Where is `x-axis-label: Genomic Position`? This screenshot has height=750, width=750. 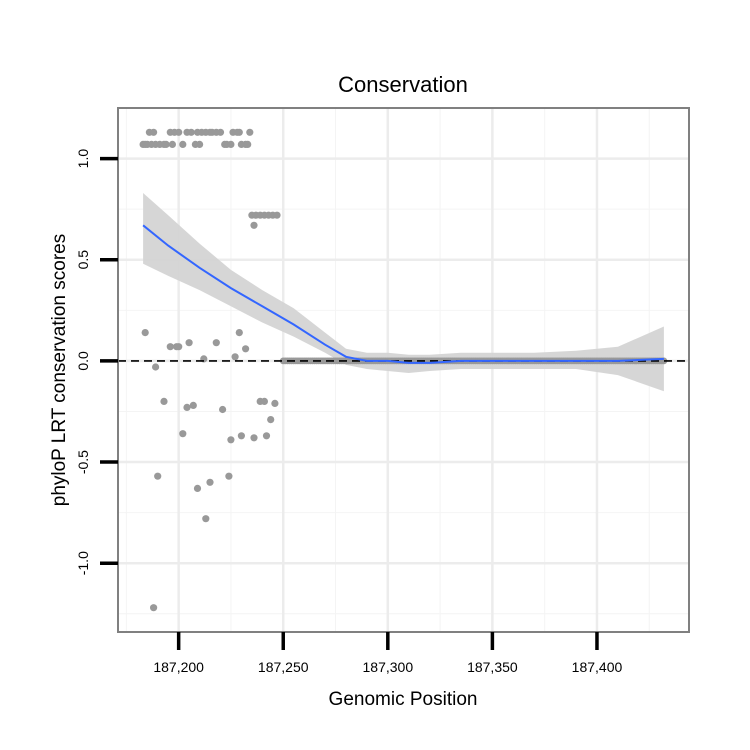 x-axis-label: Genomic Position is located at coordinates (403, 699).